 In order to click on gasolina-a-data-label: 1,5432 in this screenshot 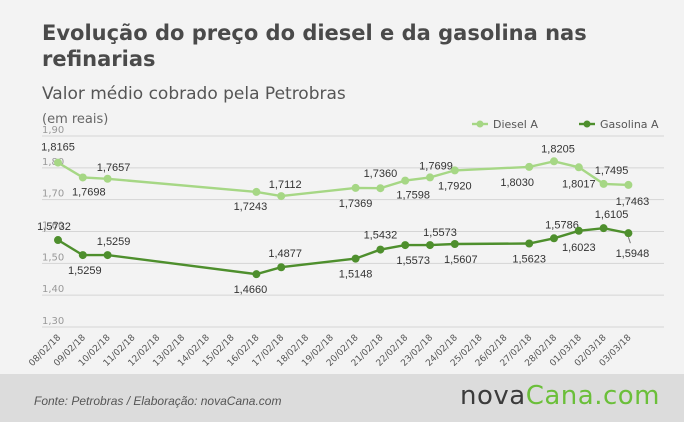, I will do `click(381, 236)`.